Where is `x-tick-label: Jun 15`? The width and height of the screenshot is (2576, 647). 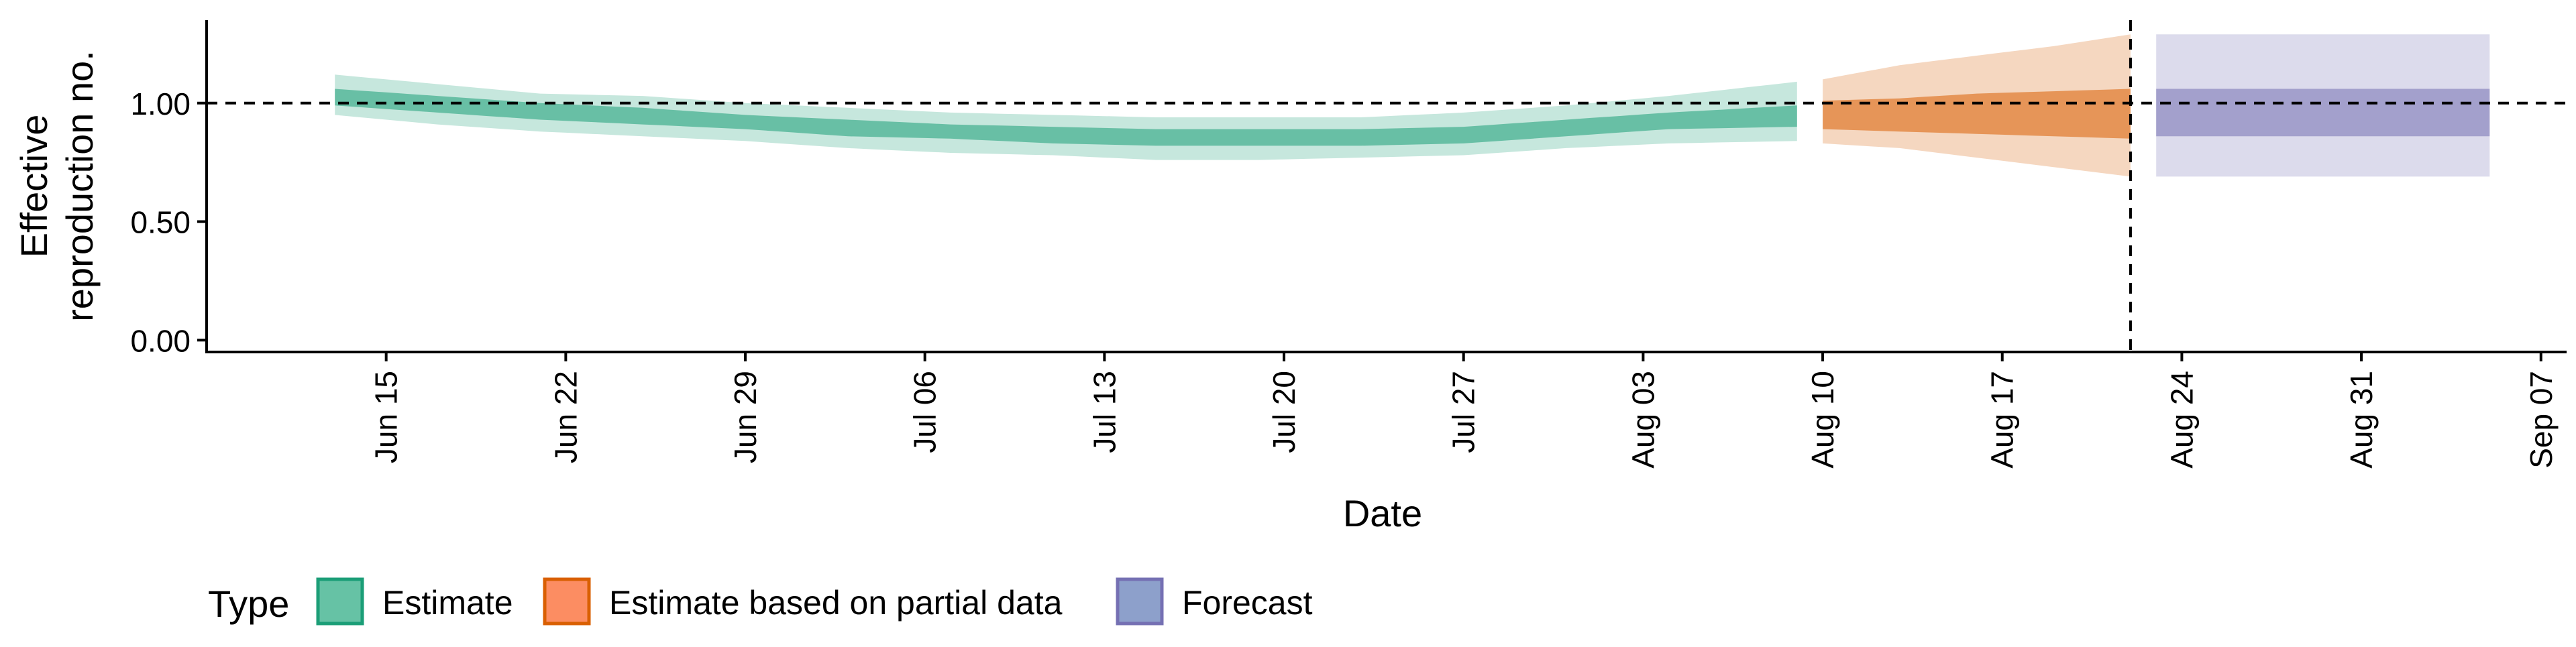
x-tick-label: Jun 15 is located at coordinates (386, 417).